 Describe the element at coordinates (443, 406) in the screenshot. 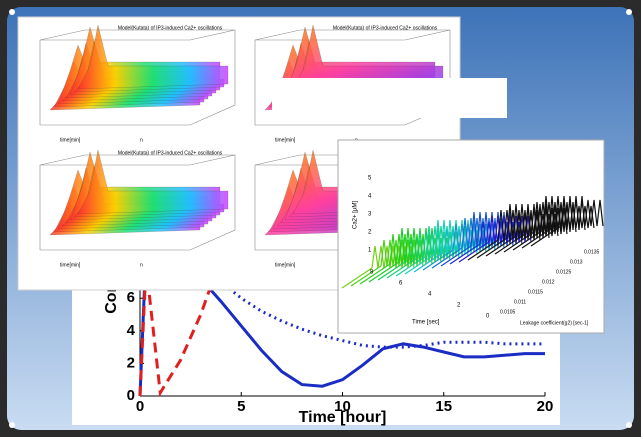

I see `x-tick-label: 15` at that location.